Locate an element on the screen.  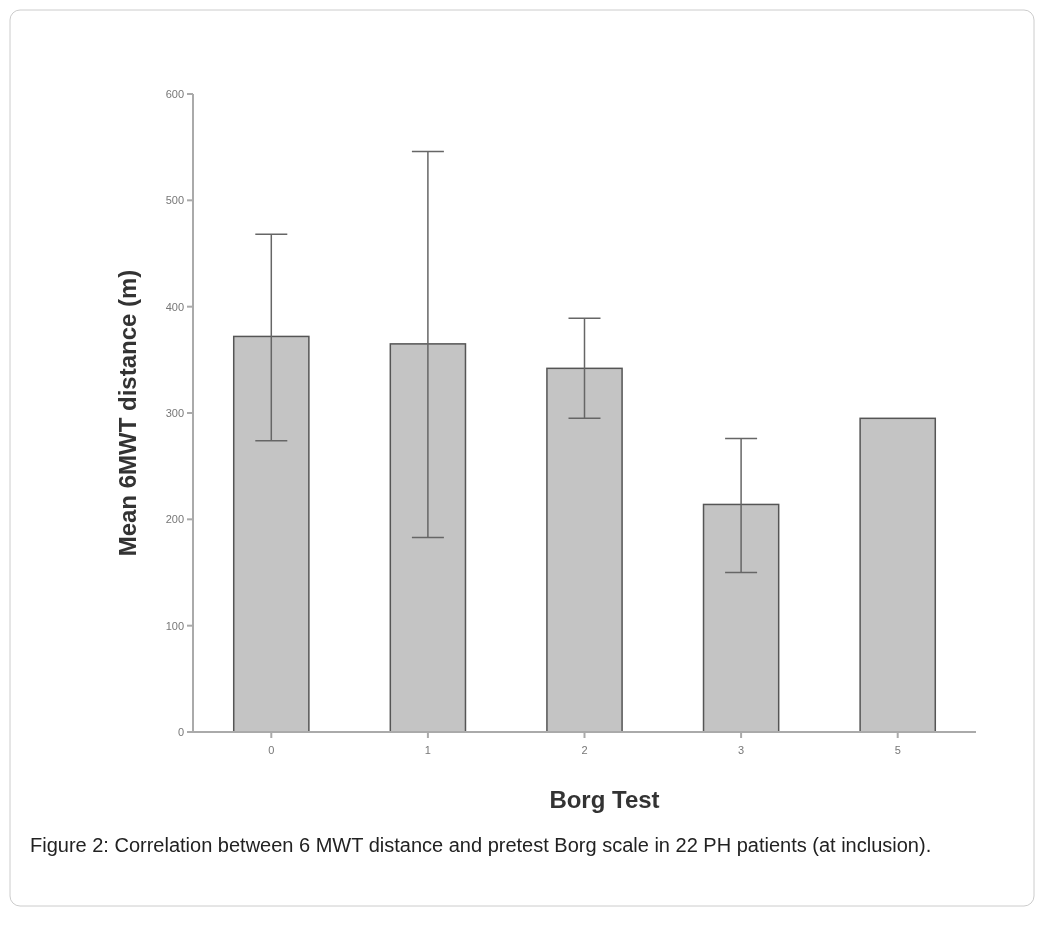
x-tick-label: 2 is located at coordinates (584, 750).